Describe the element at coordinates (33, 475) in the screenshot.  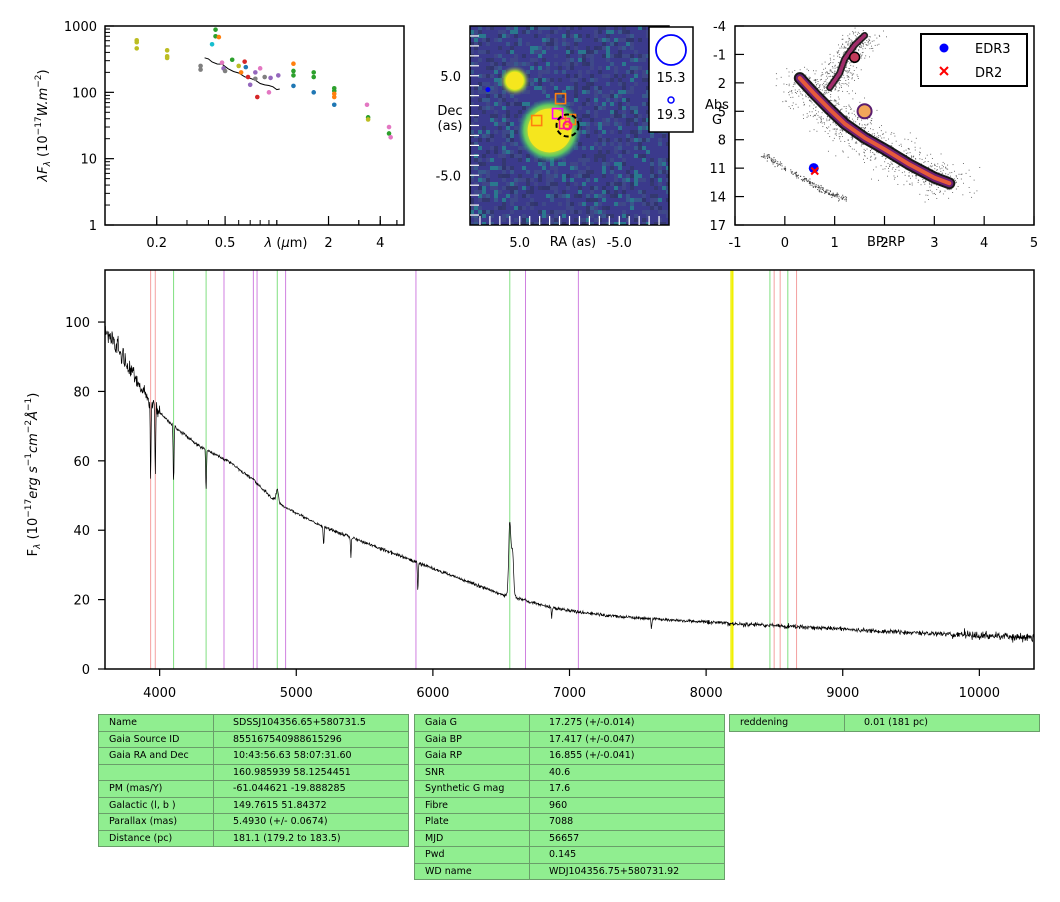
I see `spectrum-y-label: Fλ (10−17erg s−1cm−2Å−1)` at that location.